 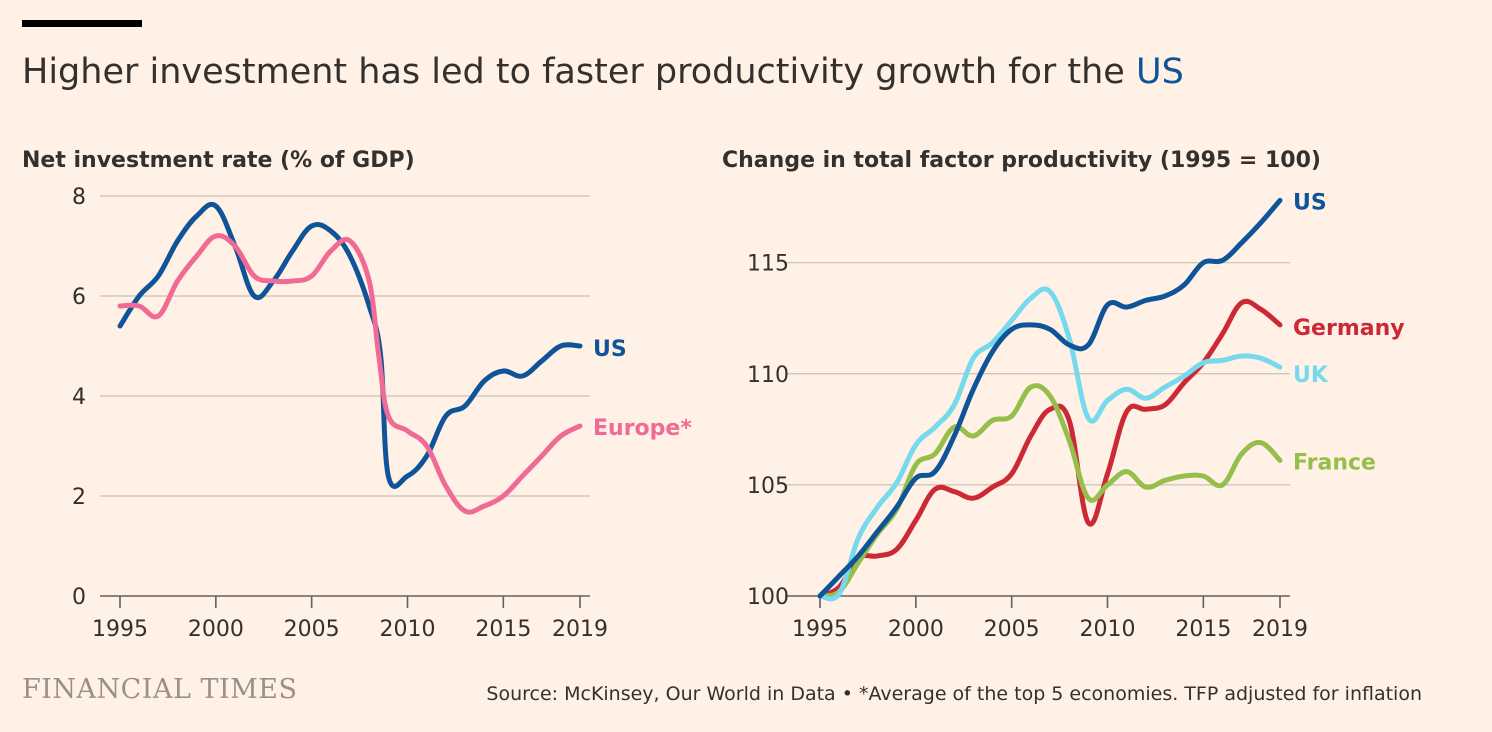 What do you see at coordinates (768, 264) in the screenshot?
I see `y-tick-label: 115` at bounding box center [768, 264].